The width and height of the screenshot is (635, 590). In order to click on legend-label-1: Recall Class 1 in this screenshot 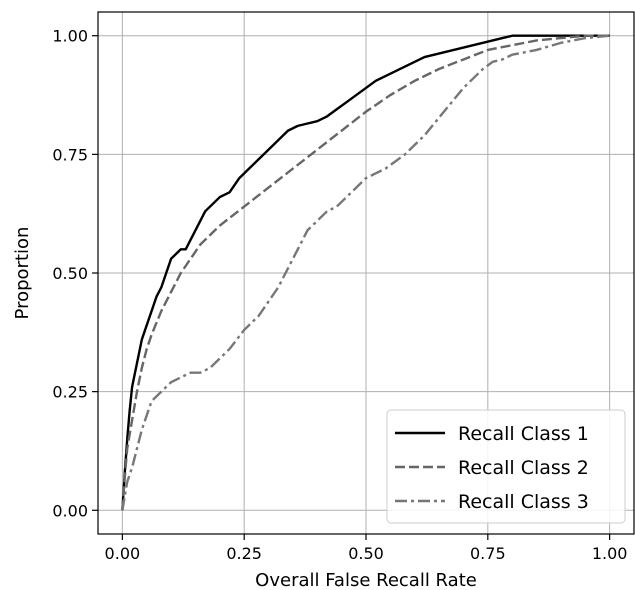, I will do `click(523, 434)`.